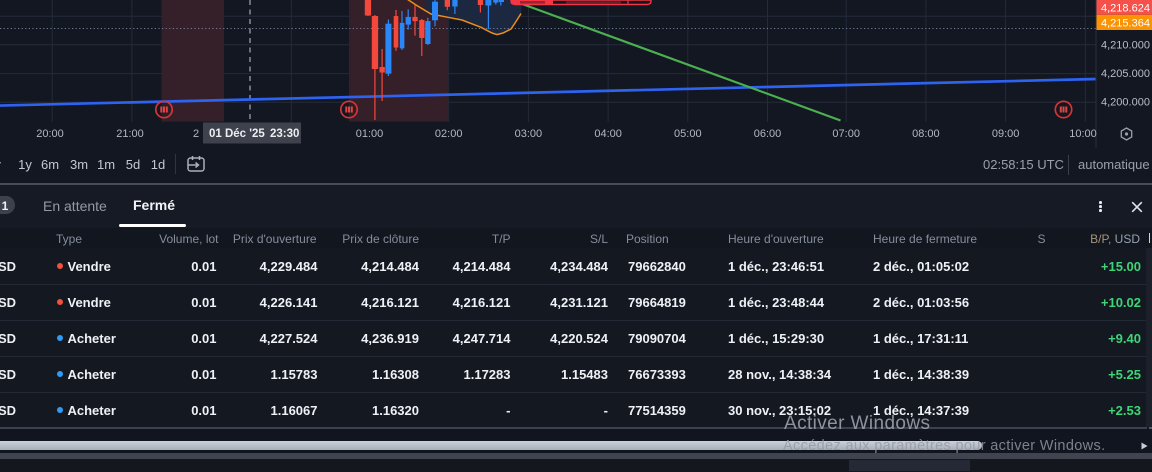 This screenshot has height=472, width=1152. What do you see at coordinates (449, 134) in the screenshot?
I see `svg-text: 02:00` at bounding box center [449, 134].